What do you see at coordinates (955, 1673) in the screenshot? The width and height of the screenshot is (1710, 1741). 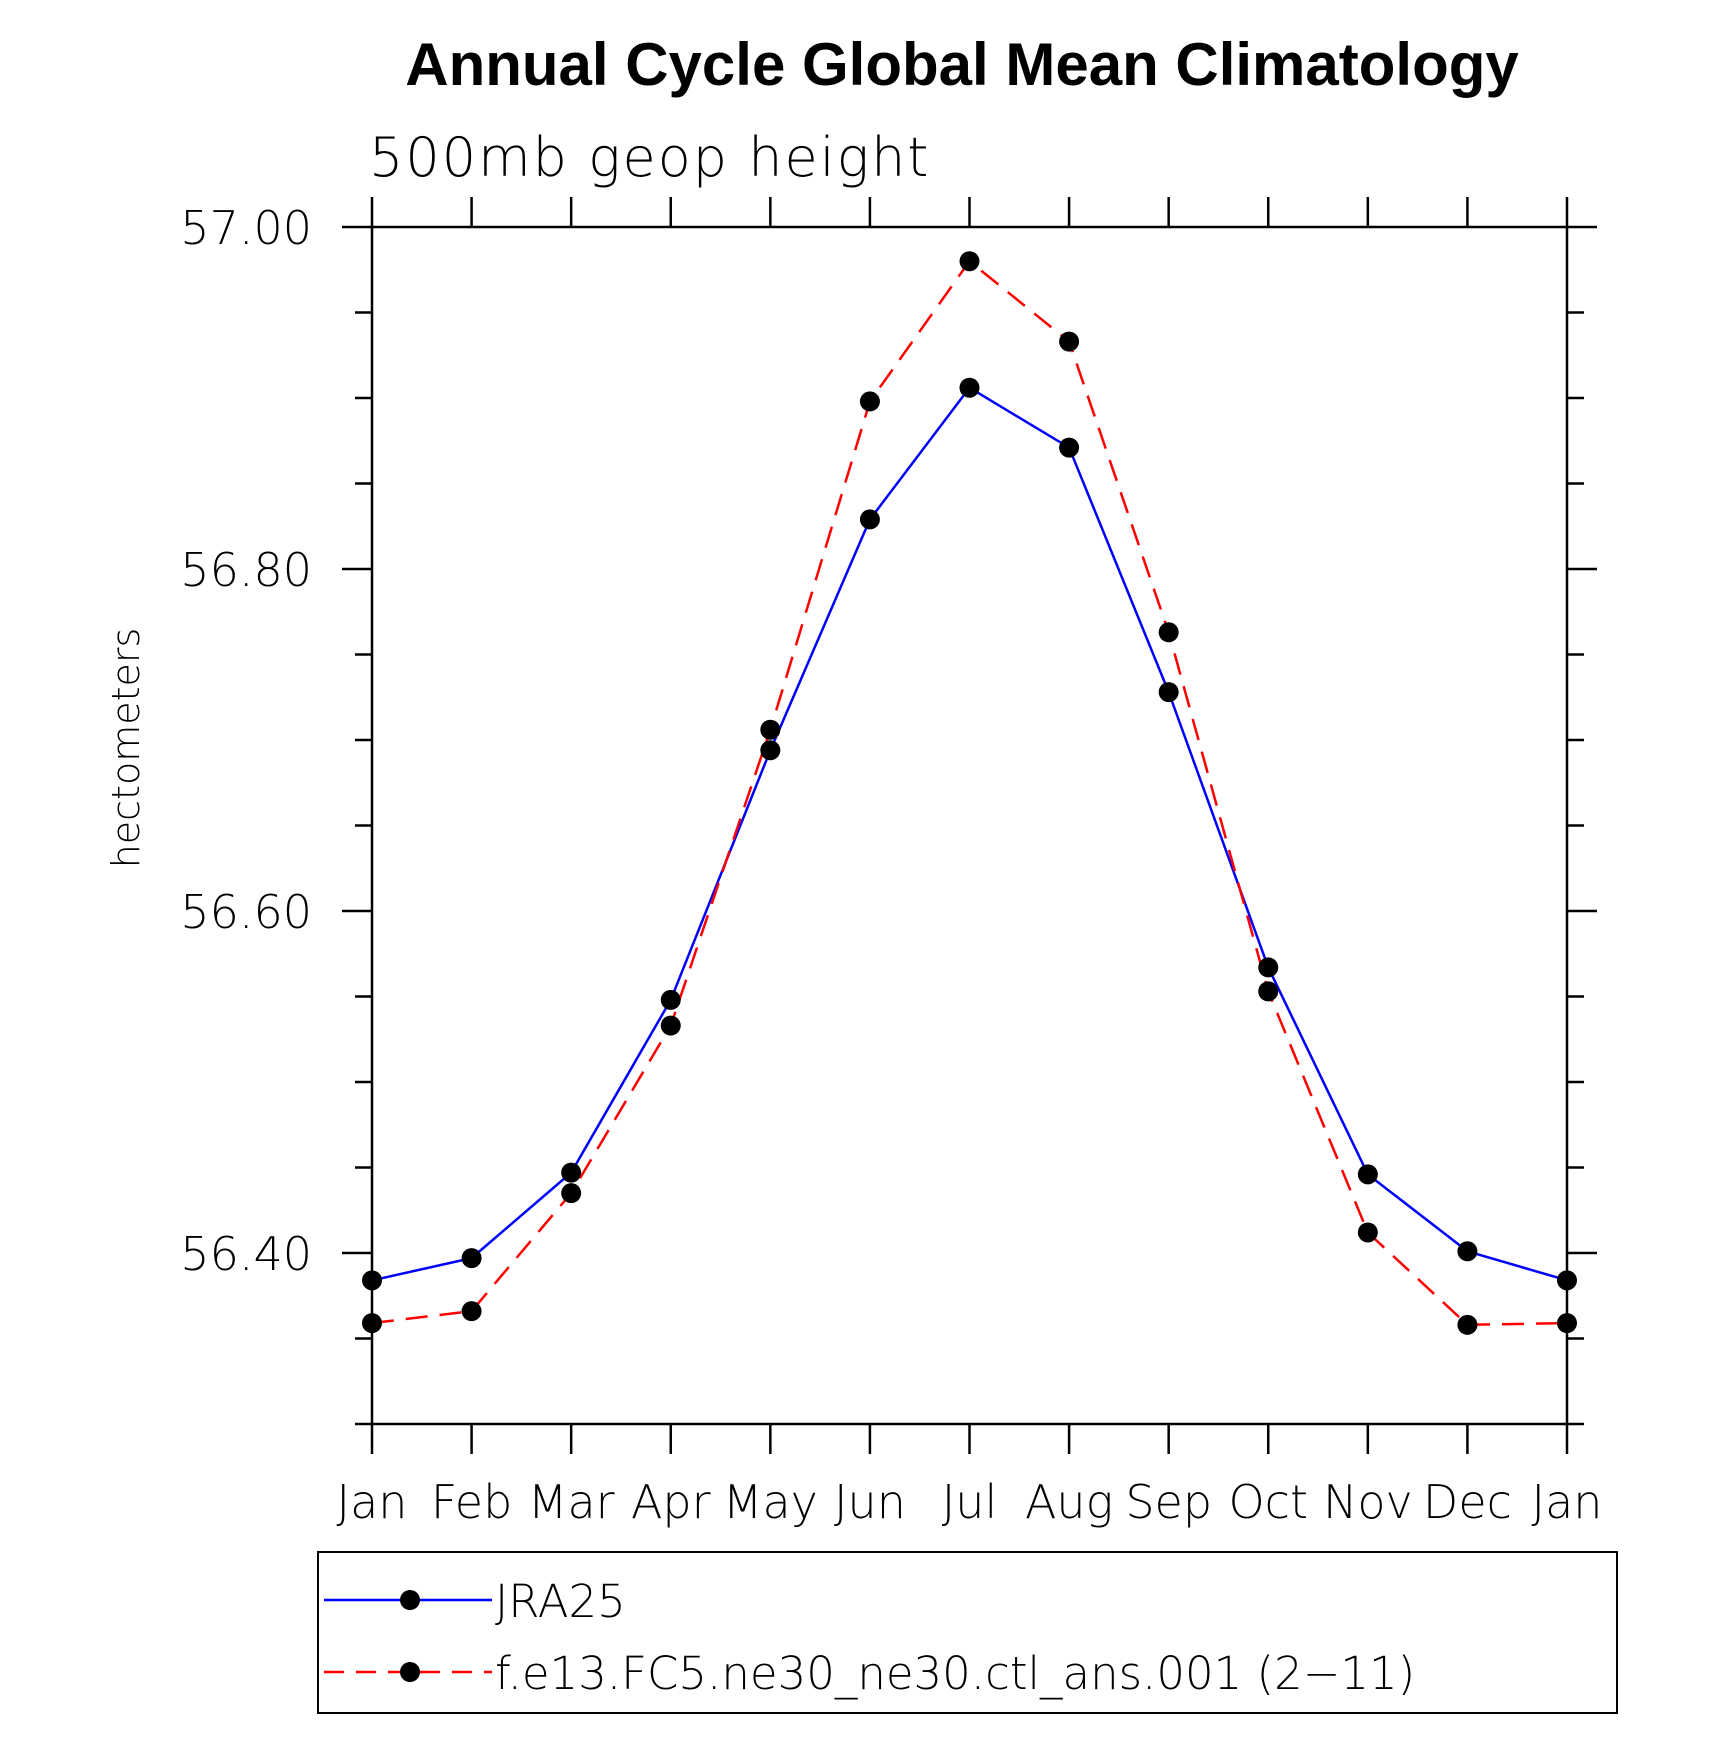 I see `legend-label-model: f.e13.FC5.ne30_ne30.ctl_ans.001 (2−11)` at bounding box center [955, 1673].